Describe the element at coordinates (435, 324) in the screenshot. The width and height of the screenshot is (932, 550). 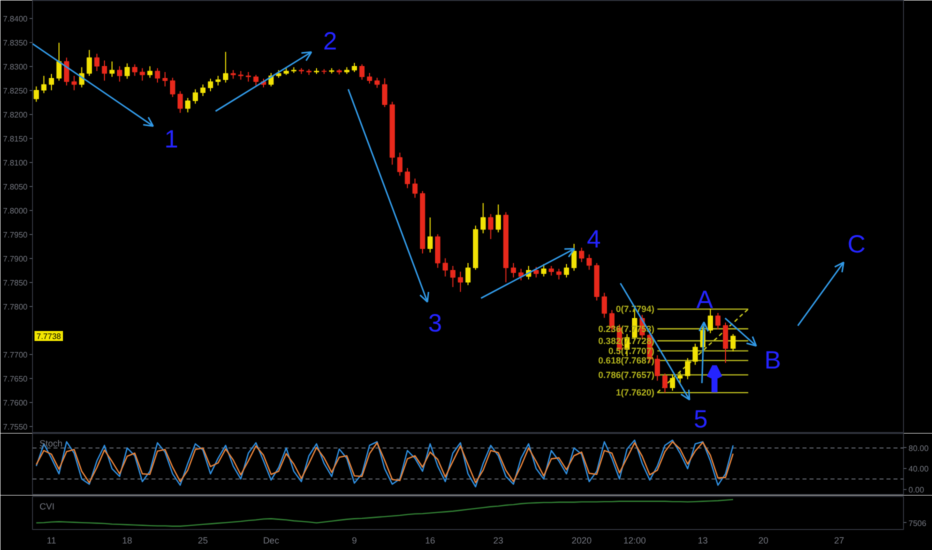
I see `annotation: 3` at that location.